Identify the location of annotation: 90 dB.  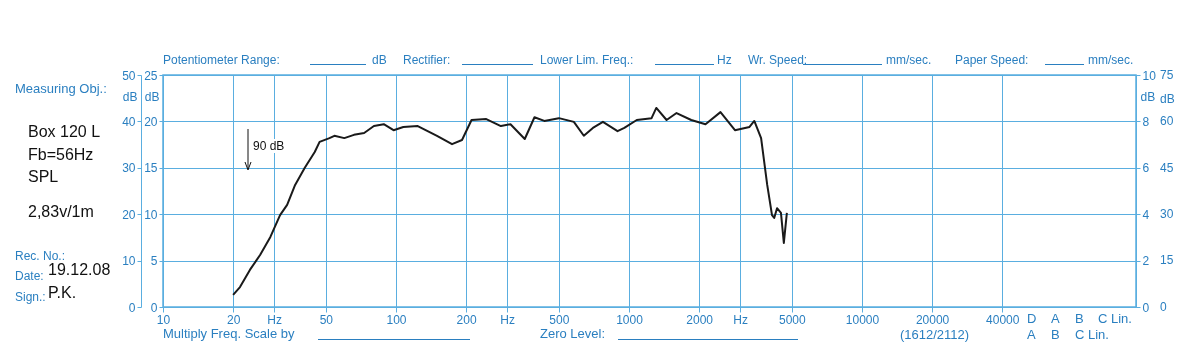
(269, 146).